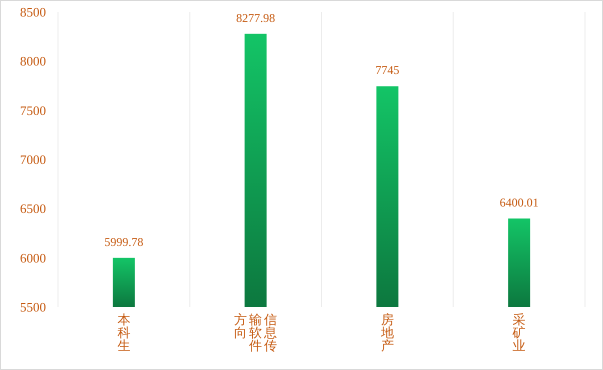 The width and height of the screenshot is (603, 370). I want to click on y-tick-label: 5500, so click(33, 307).